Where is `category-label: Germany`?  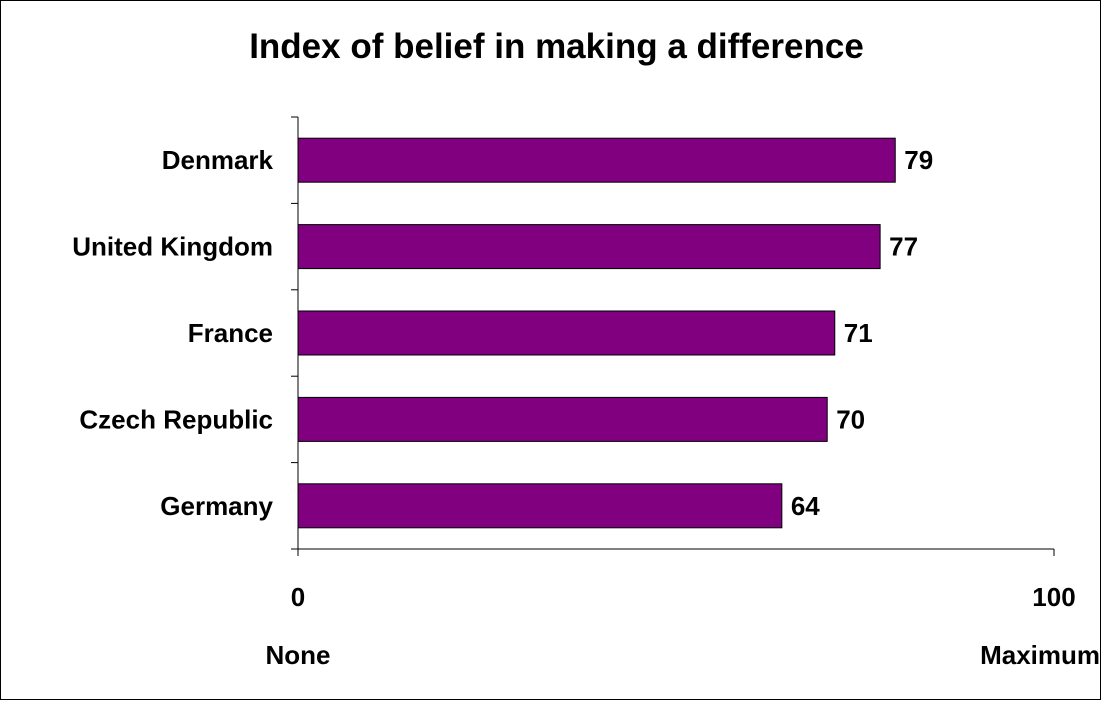 category-label: Germany is located at coordinates (216, 506).